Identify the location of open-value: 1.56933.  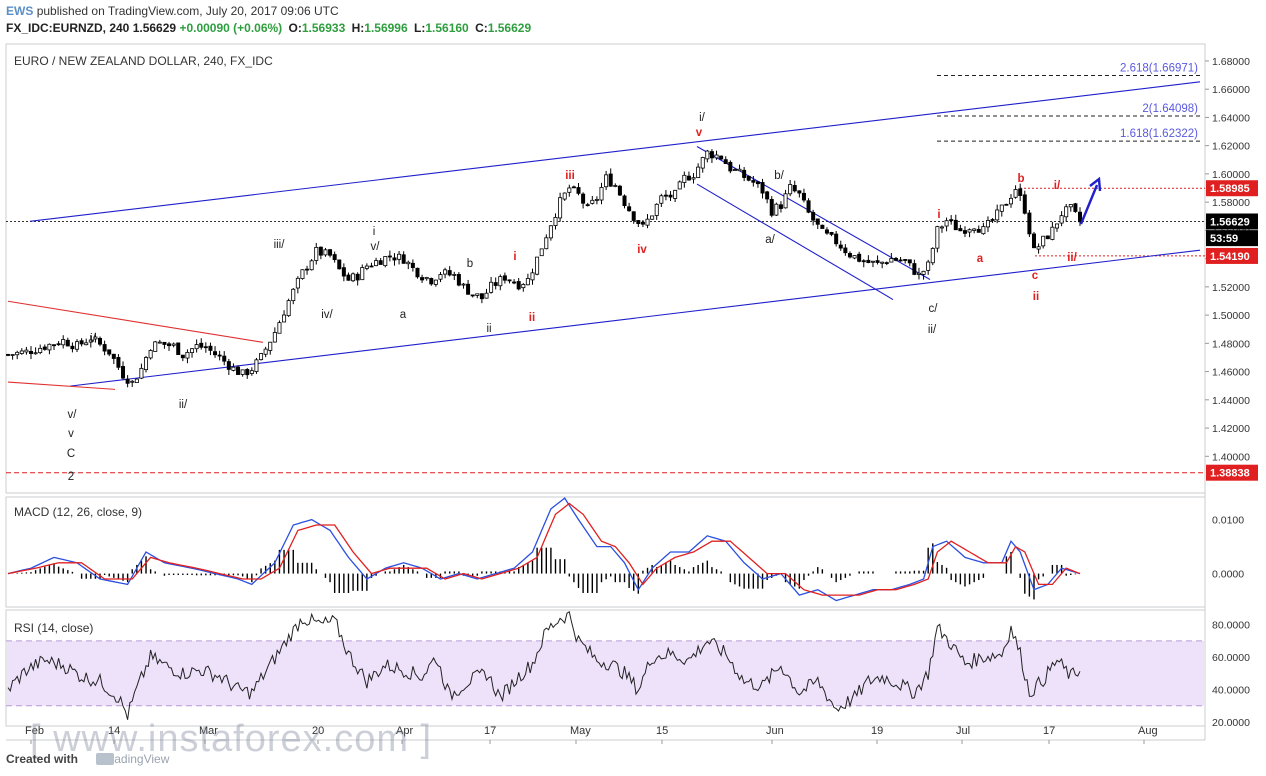
(323, 28).